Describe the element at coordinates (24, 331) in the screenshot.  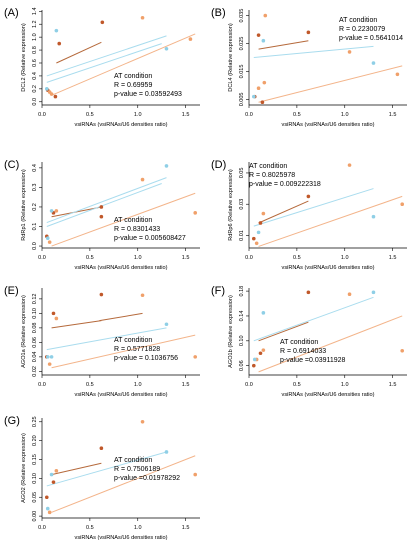
I see `panel-4-y-axis-title: AGO1a (Relative expression)` at that location.